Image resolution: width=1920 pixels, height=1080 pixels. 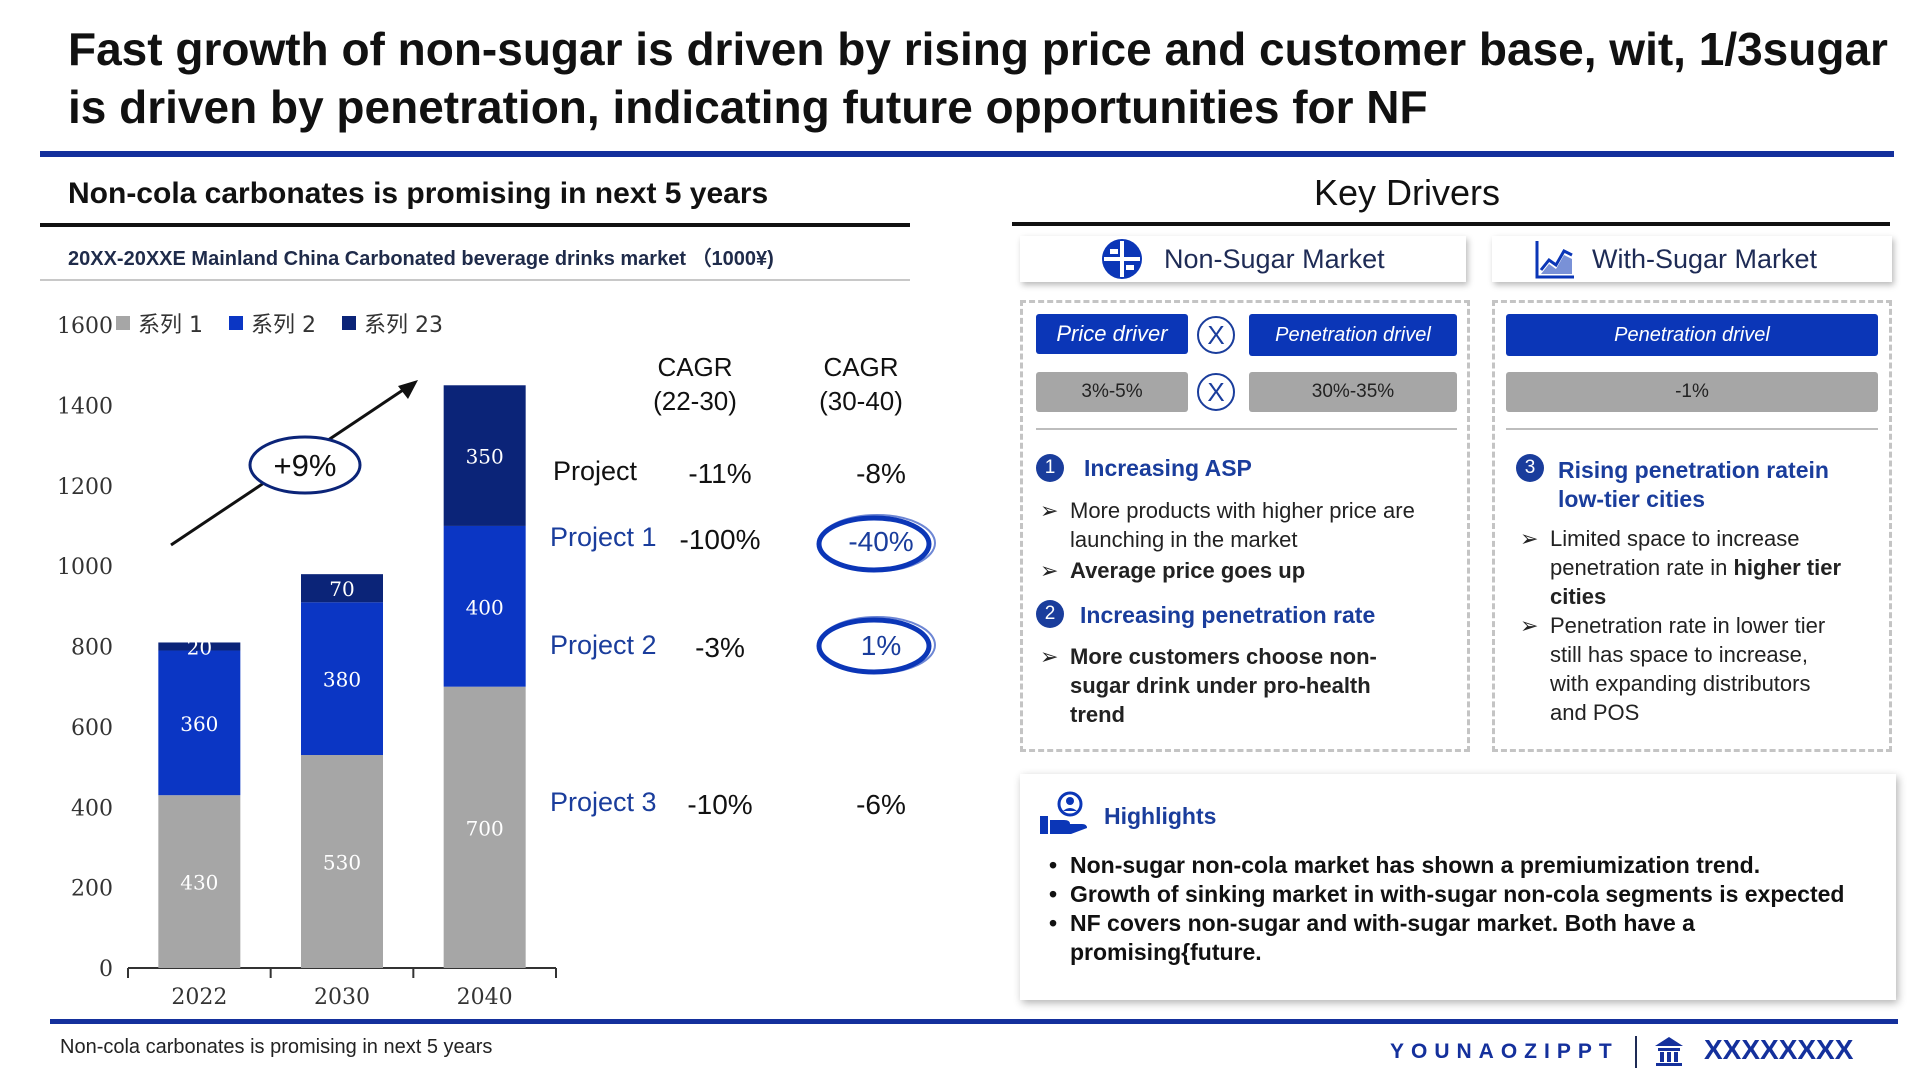 What do you see at coordinates (695, 384) in the screenshot?
I see `cagr-header-22-30: CAGR (22-30)` at bounding box center [695, 384].